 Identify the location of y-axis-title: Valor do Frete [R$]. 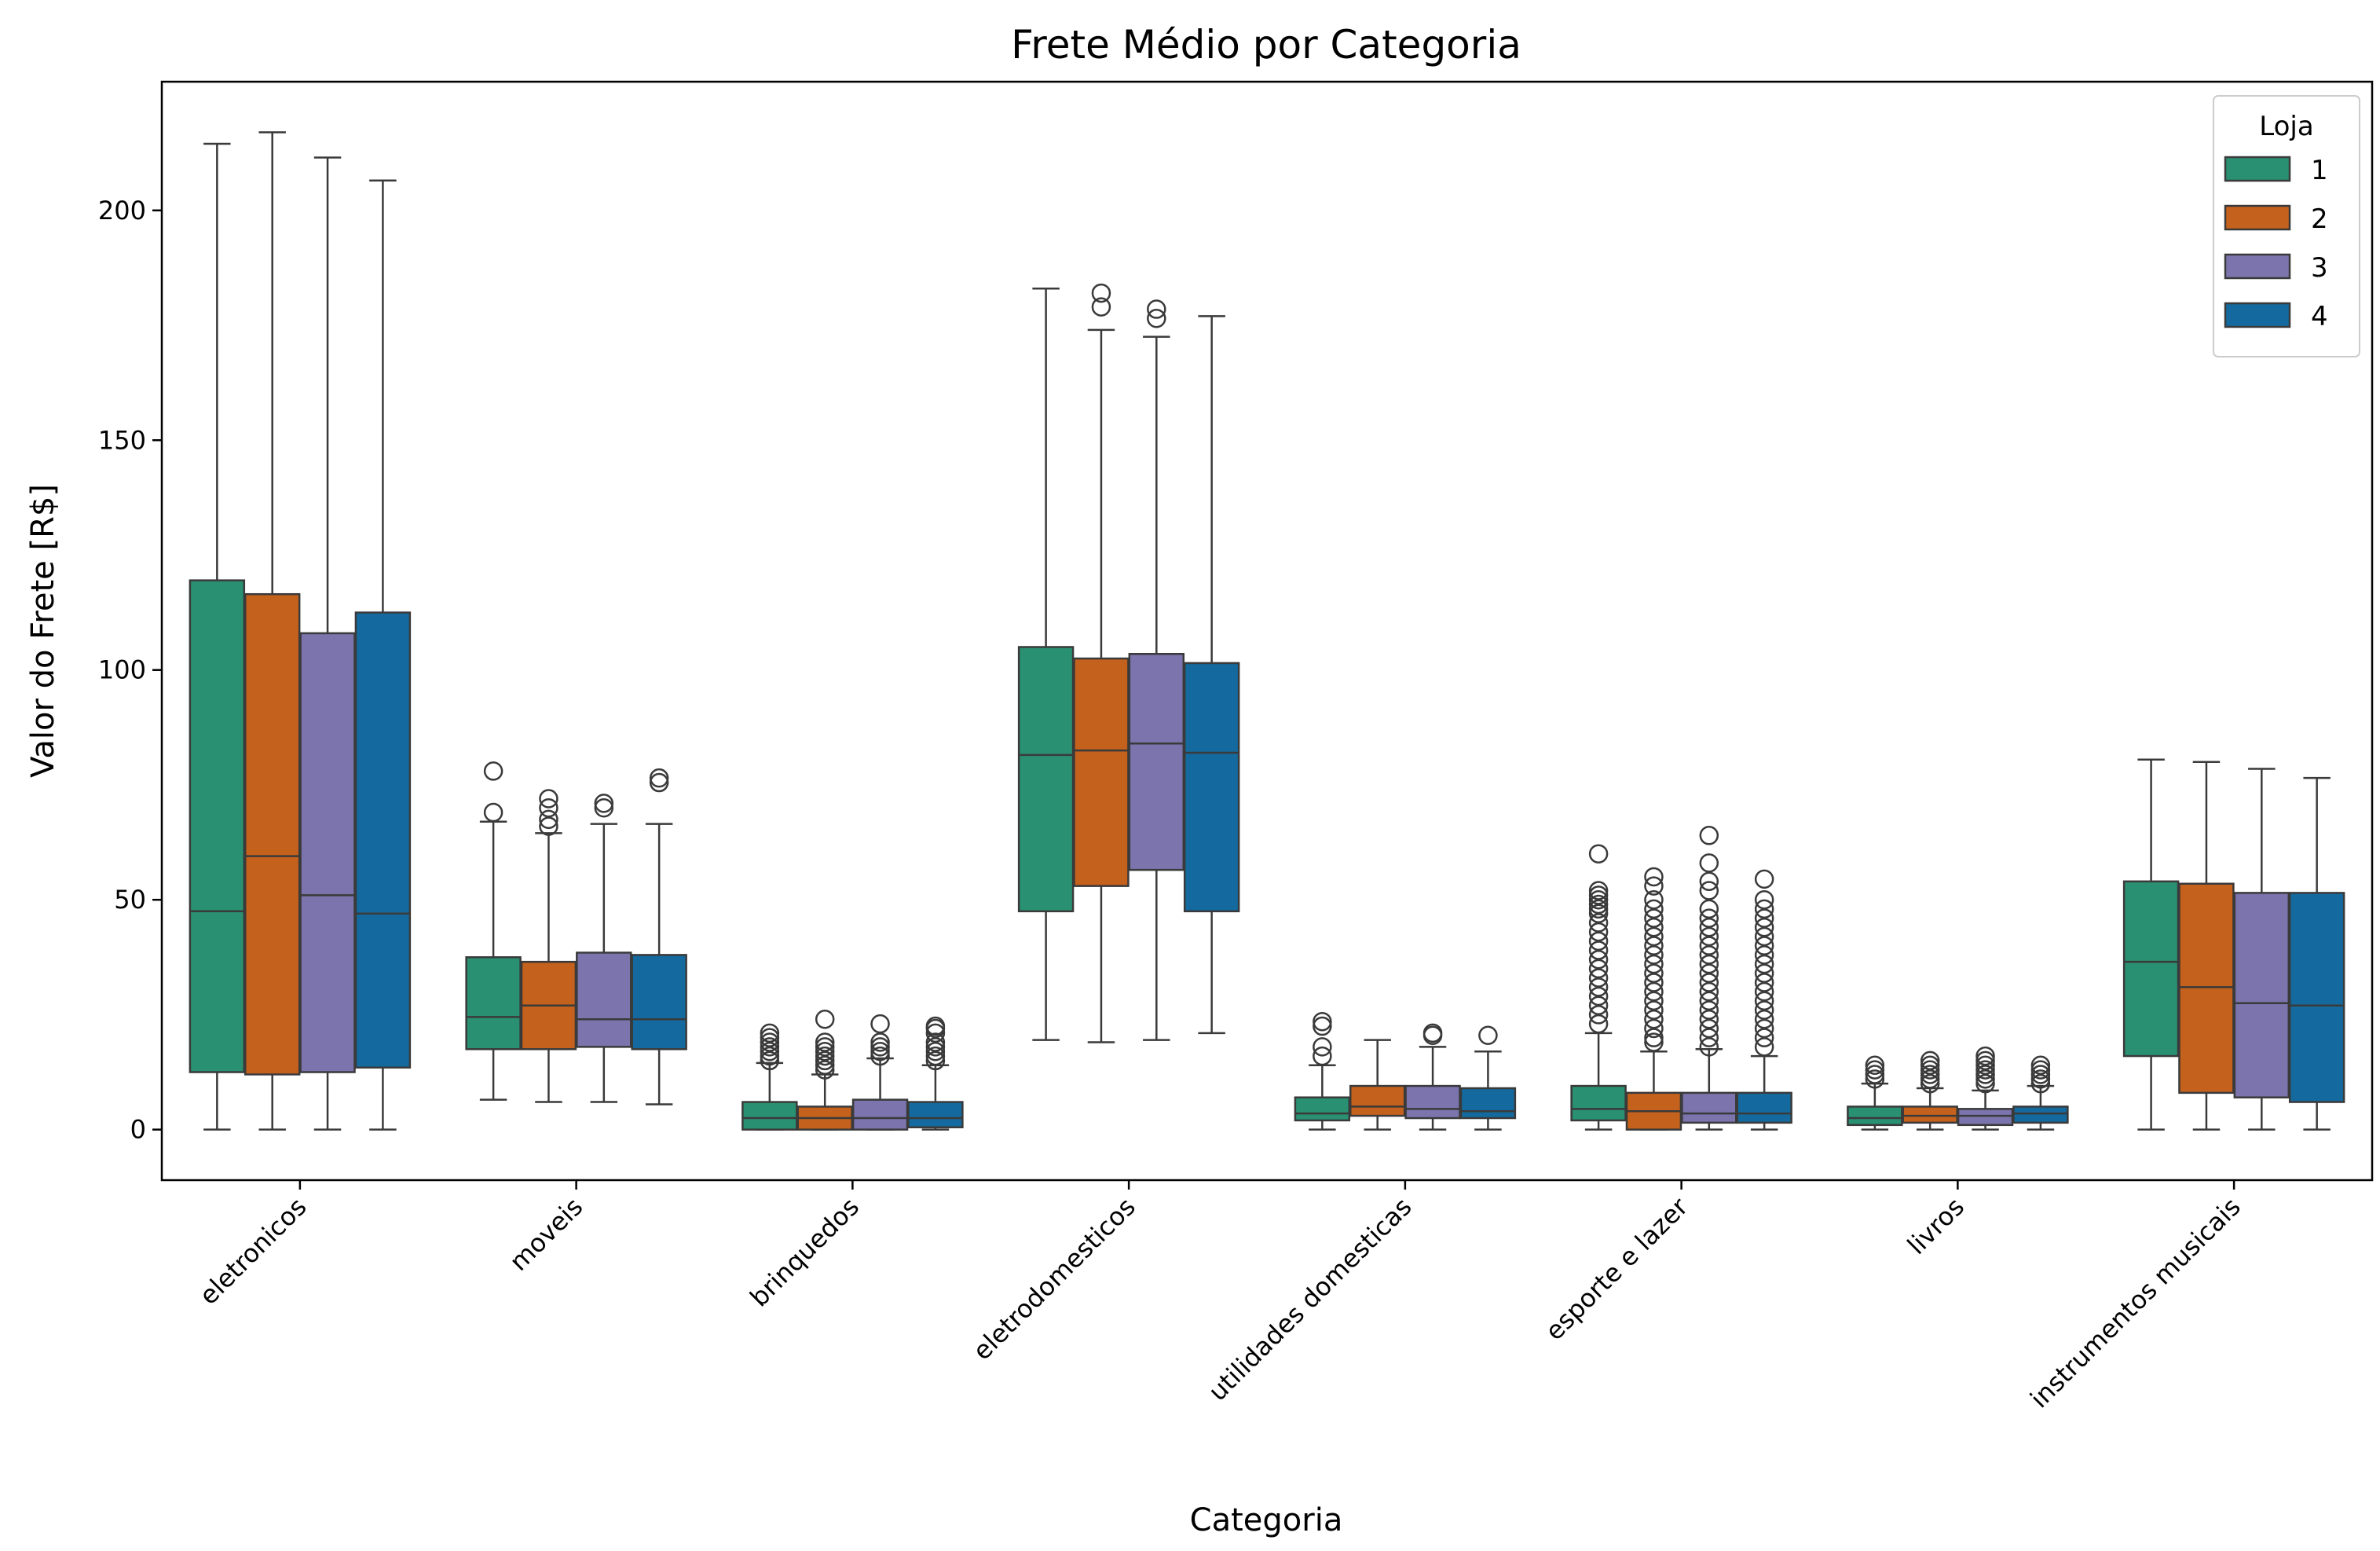
(43, 631).